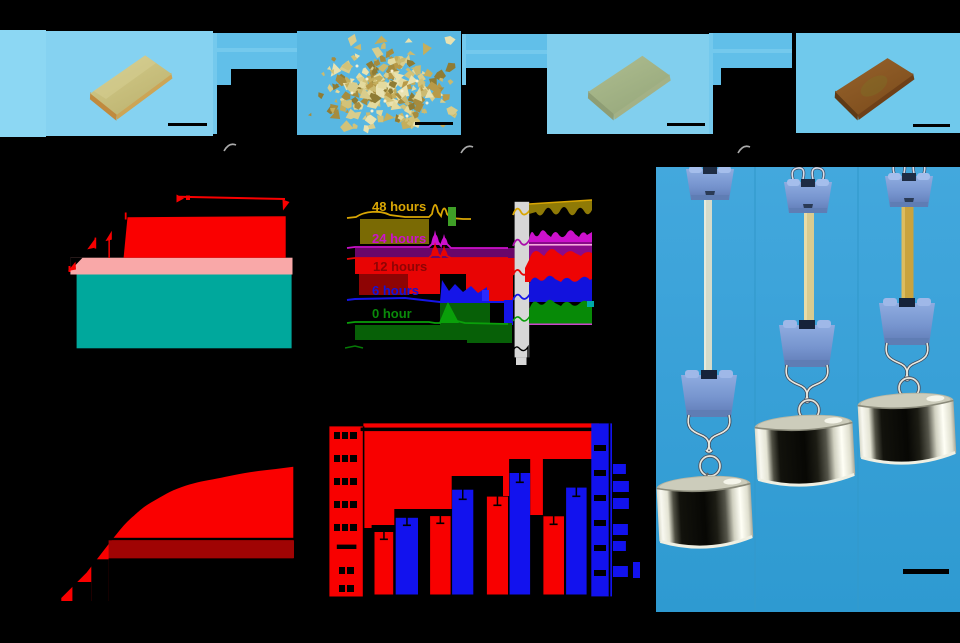 The width and height of the screenshot is (960, 643). I want to click on svg-text: 0 hour, so click(392, 313).